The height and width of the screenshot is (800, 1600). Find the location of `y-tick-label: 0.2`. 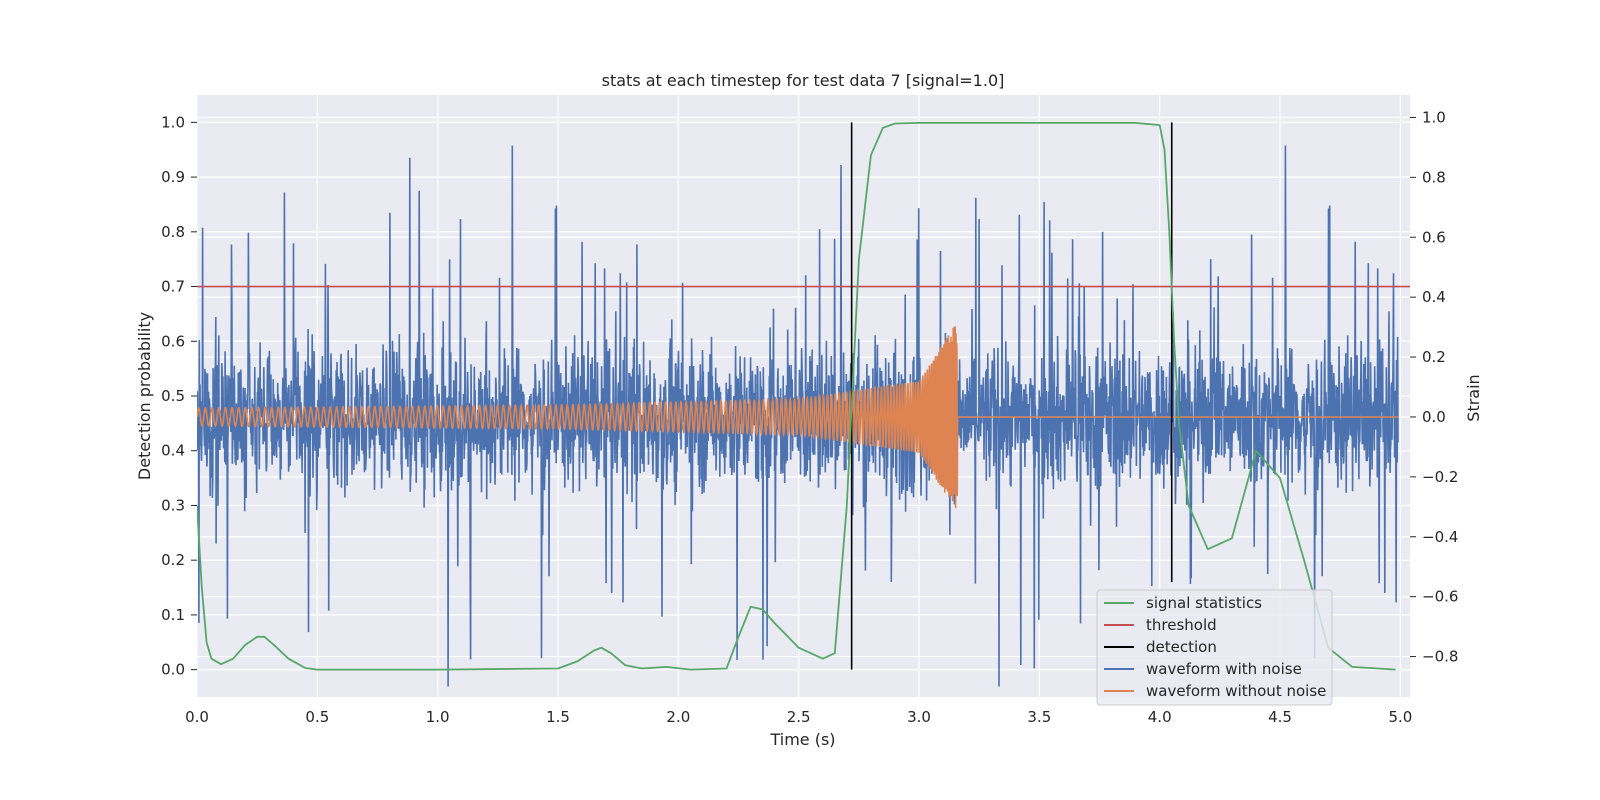

y-tick-label: 0.2 is located at coordinates (173, 560).